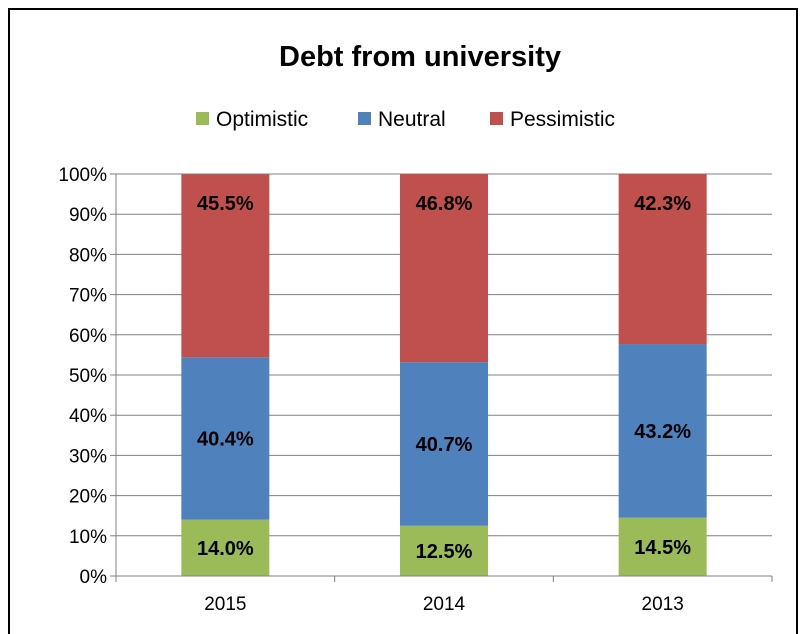 Image resolution: width=806 pixels, height=634 pixels. Describe the element at coordinates (444, 204) in the screenshot. I see `data-label: 46.8%` at that location.